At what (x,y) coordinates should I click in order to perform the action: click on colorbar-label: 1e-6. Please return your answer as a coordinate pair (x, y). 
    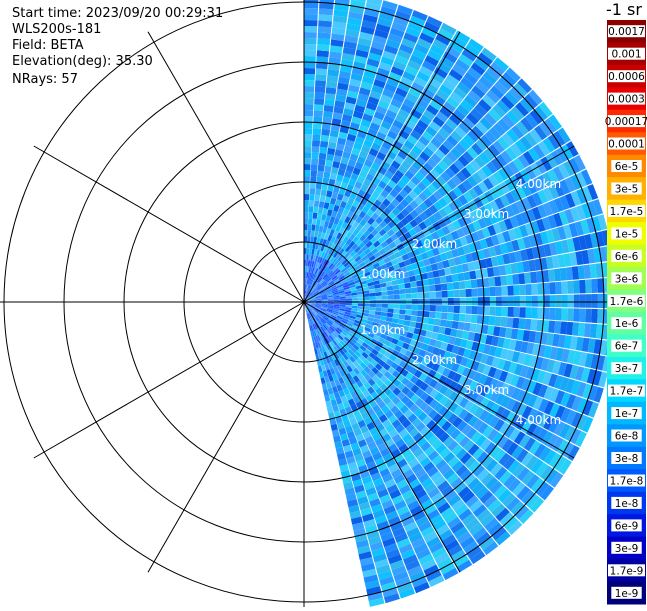
    Looking at the image, I should click on (627, 324).